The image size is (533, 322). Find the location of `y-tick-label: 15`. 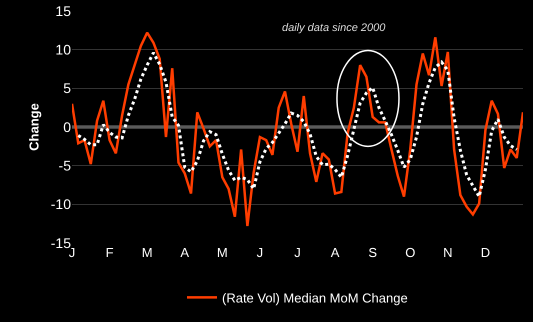

y-tick-label: 15 is located at coordinates (63, 10).